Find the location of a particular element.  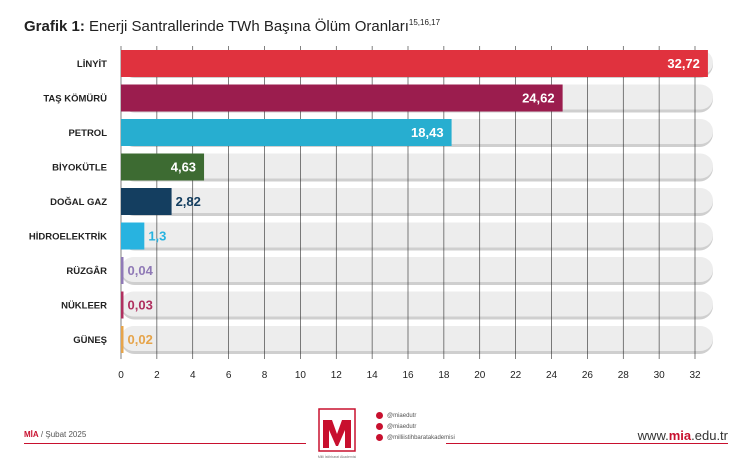

instagram-icon is located at coordinates (379, 415).